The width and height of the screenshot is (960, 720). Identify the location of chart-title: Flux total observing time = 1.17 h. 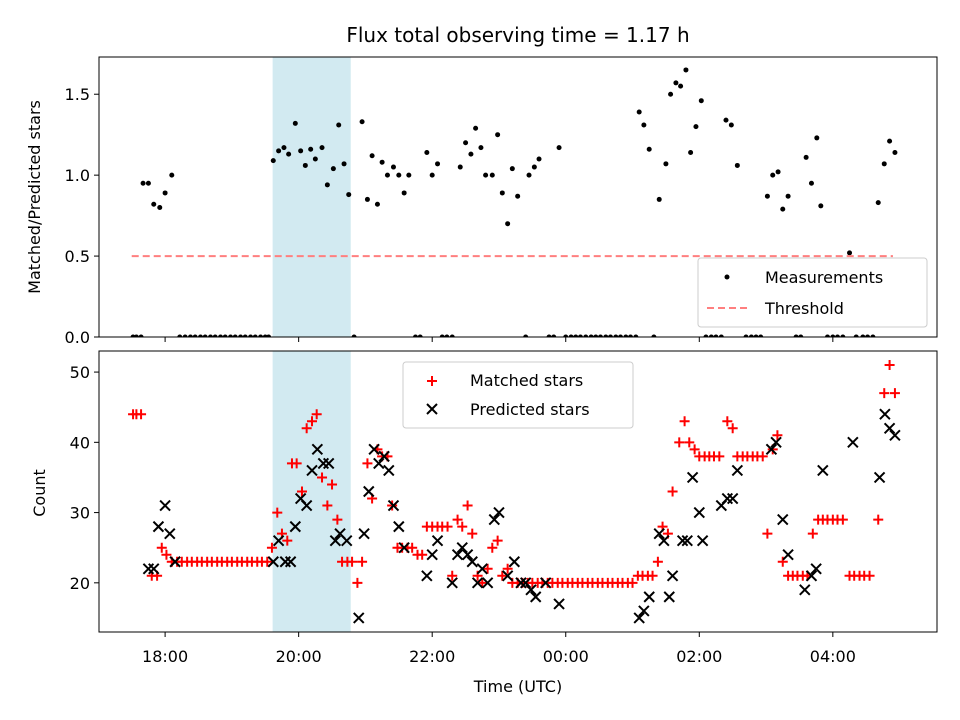
(517, 35).